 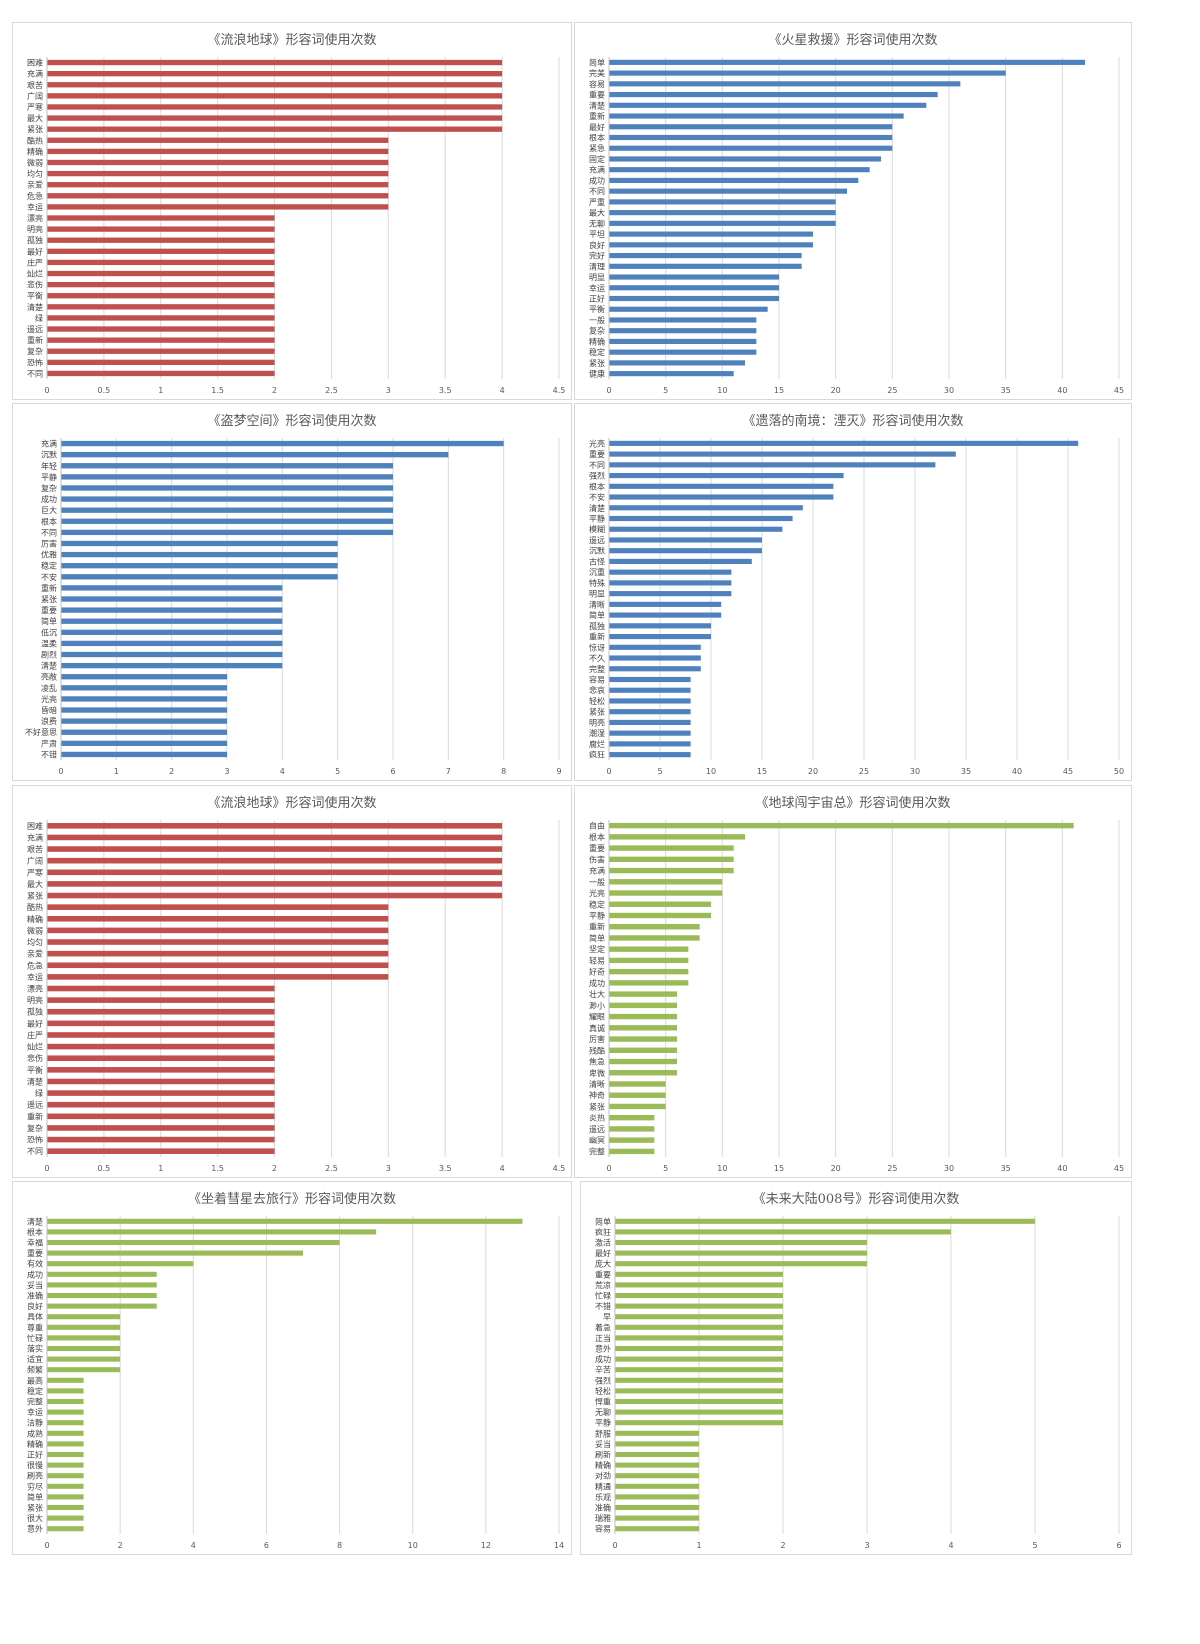 I want to click on category-label: 平静, so click(x=597, y=519).